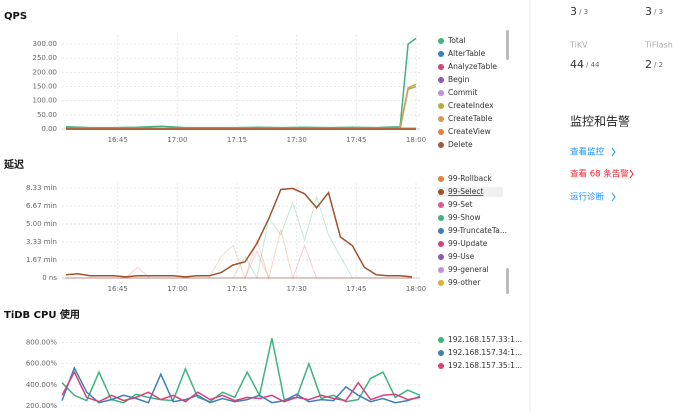 The width and height of the screenshot is (690, 412). I want to click on y-tick-label: 200.00, so click(45, 72).